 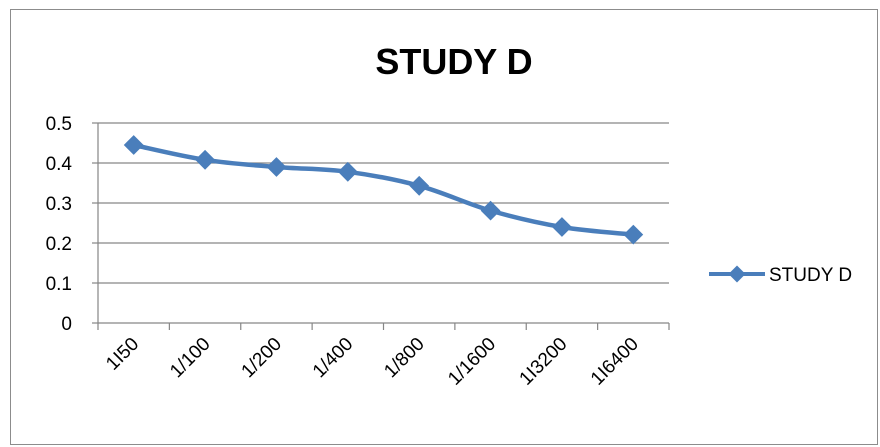 What do you see at coordinates (810, 275) in the screenshot?
I see `legend-label: STUDY D` at bounding box center [810, 275].